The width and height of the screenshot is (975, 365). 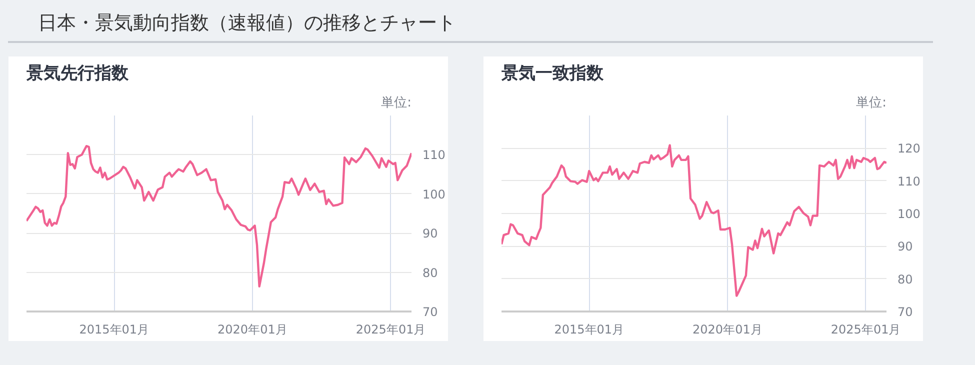 What do you see at coordinates (470, 26) in the screenshot?
I see `text: 日本・景気動向指数（速報値）の推移とチャート` at bounding box center [470, 26].